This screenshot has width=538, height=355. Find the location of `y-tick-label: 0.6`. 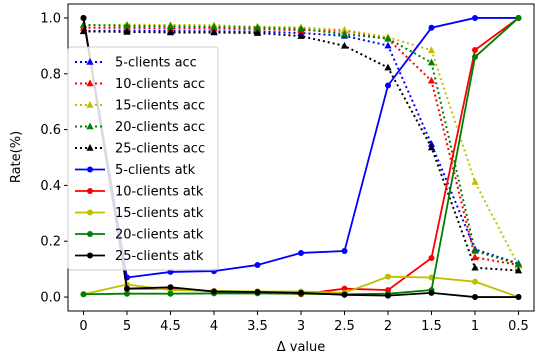

y-tick-label: 0.6 is located at coordinates (50, 130).